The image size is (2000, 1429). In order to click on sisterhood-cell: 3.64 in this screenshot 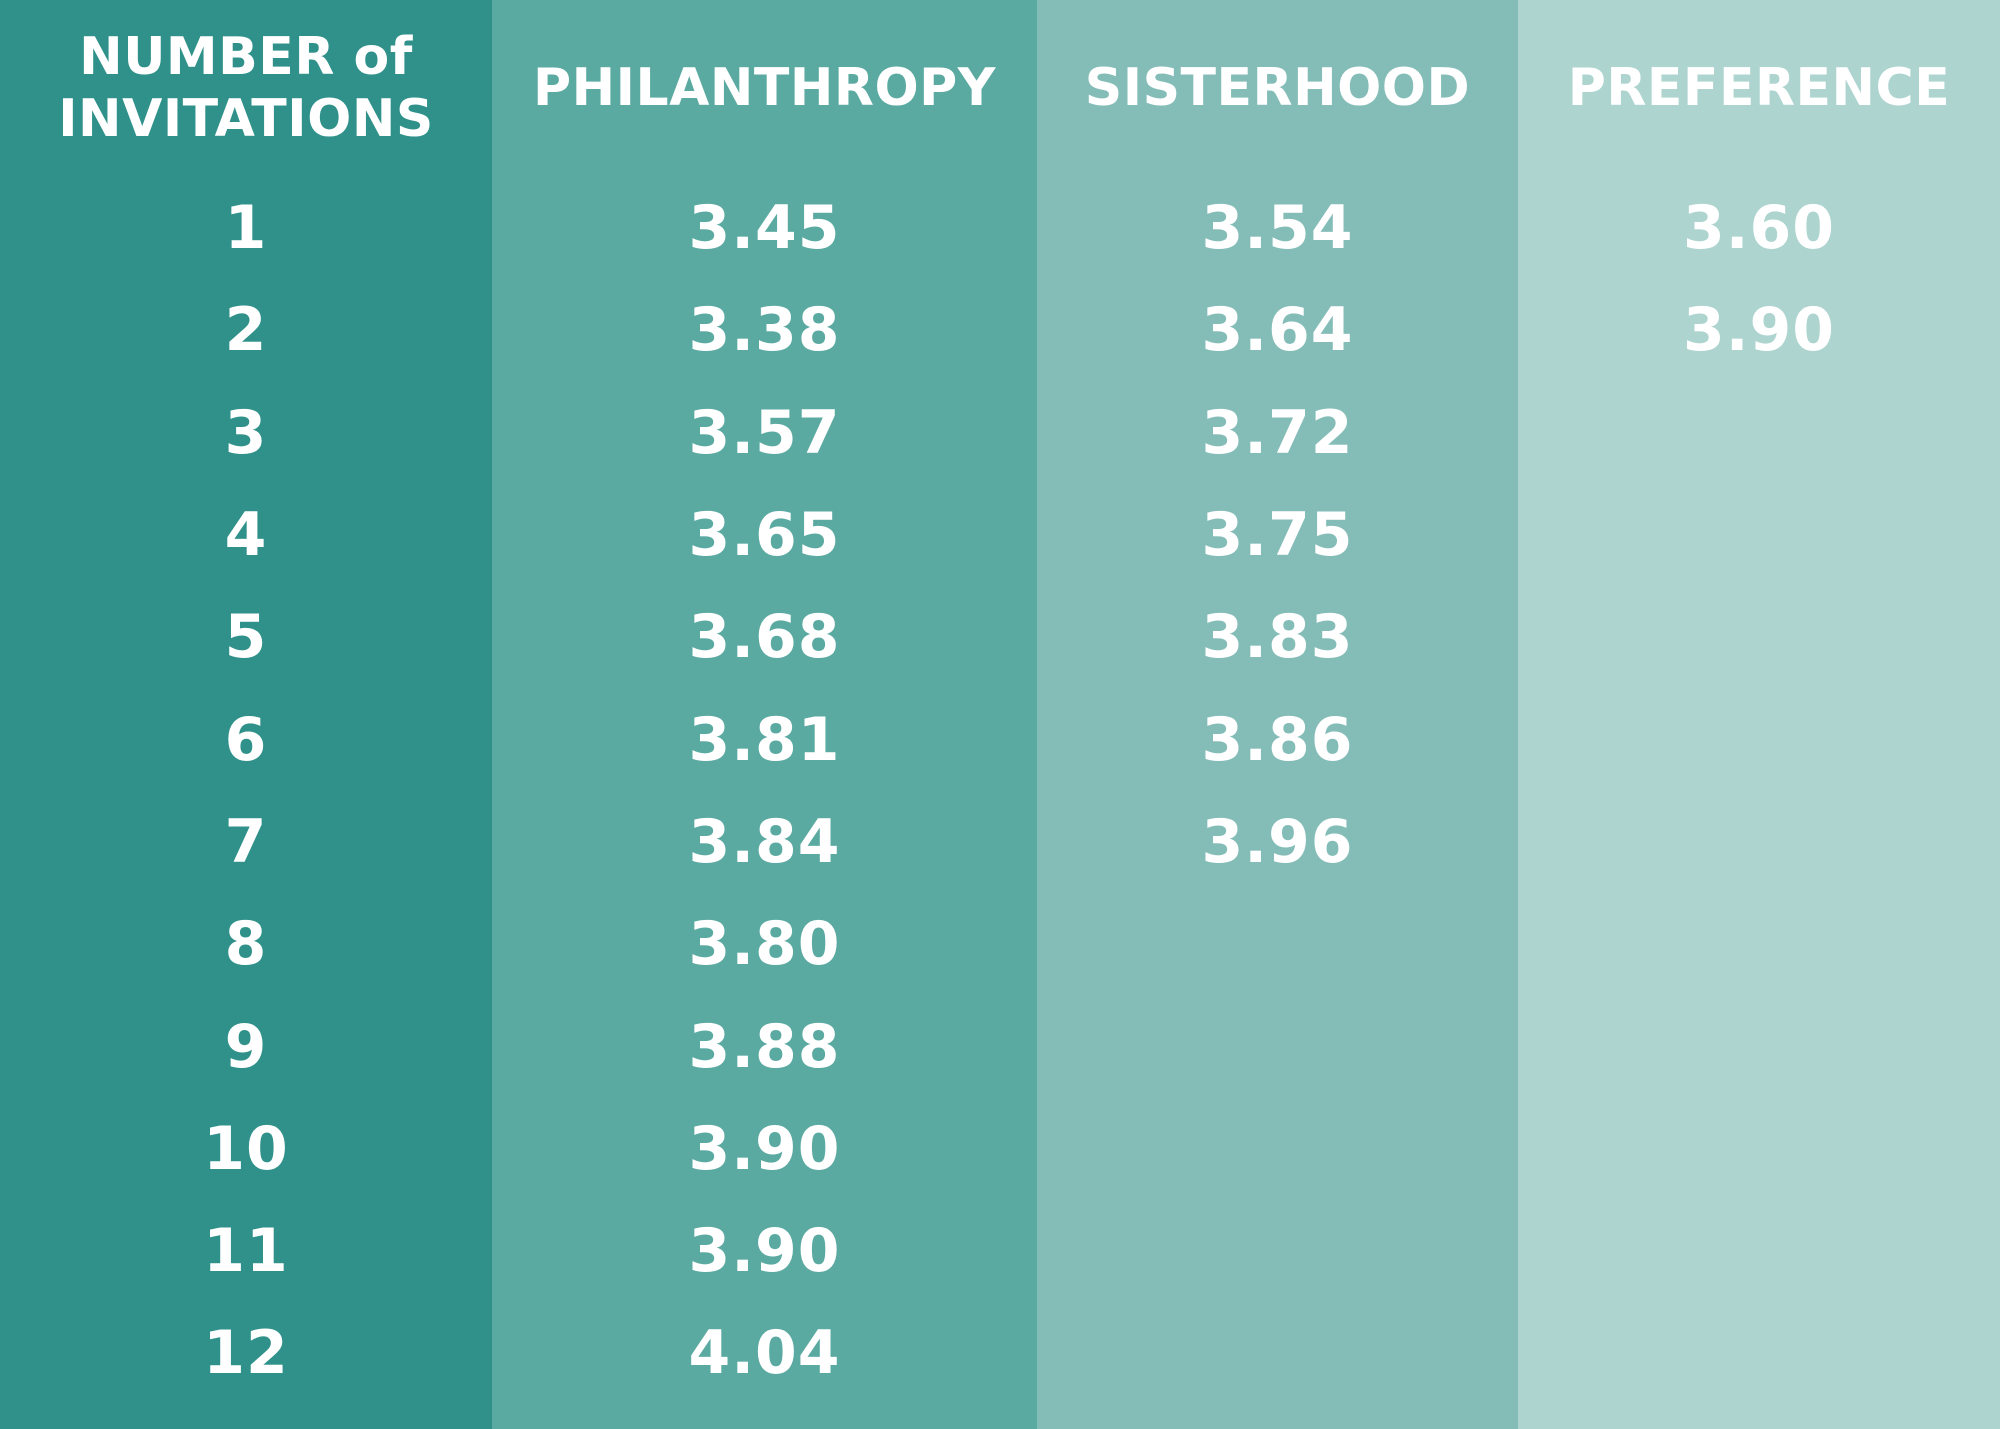, I will do `click(1277, 330)`.